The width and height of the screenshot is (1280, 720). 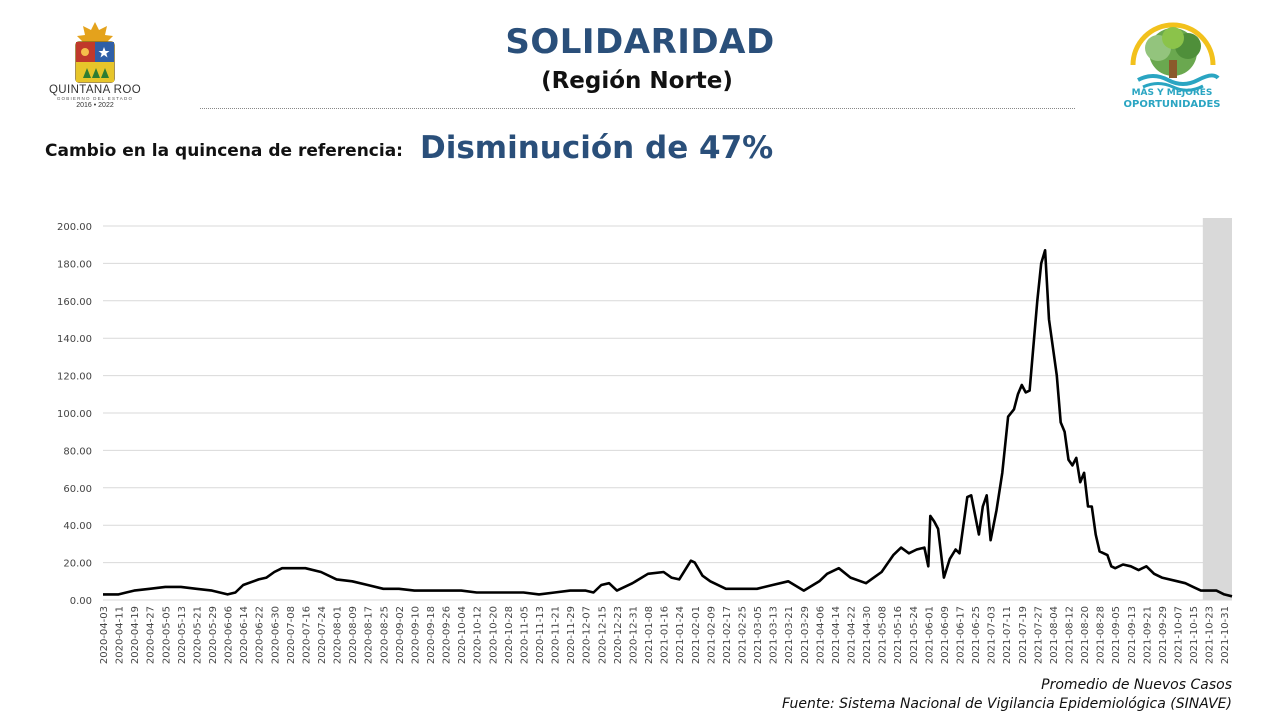 I want to click on reference-value: Disminución de 47%, so click(x=597, y=148).